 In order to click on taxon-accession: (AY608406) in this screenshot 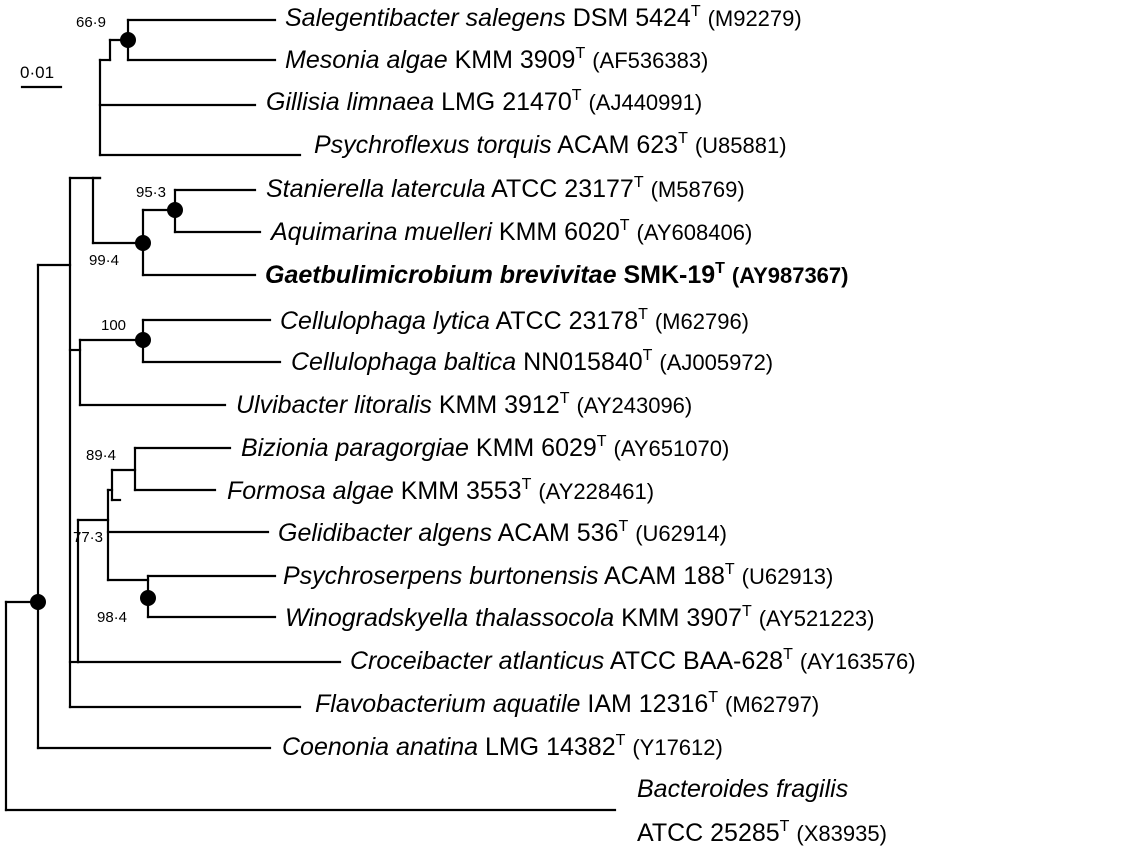, I will do `click(694, 232)`.